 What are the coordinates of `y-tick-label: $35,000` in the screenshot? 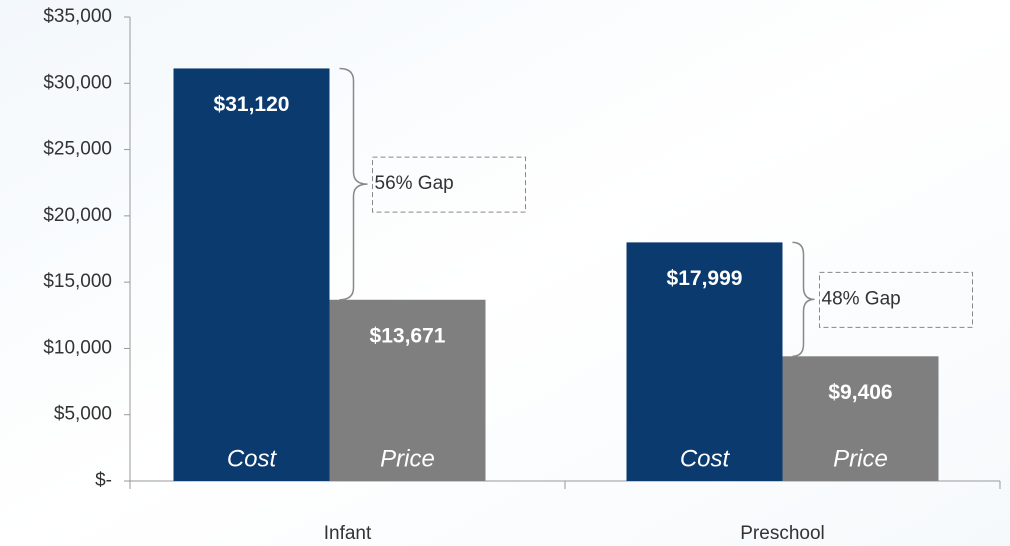 It's located at (77, 16).